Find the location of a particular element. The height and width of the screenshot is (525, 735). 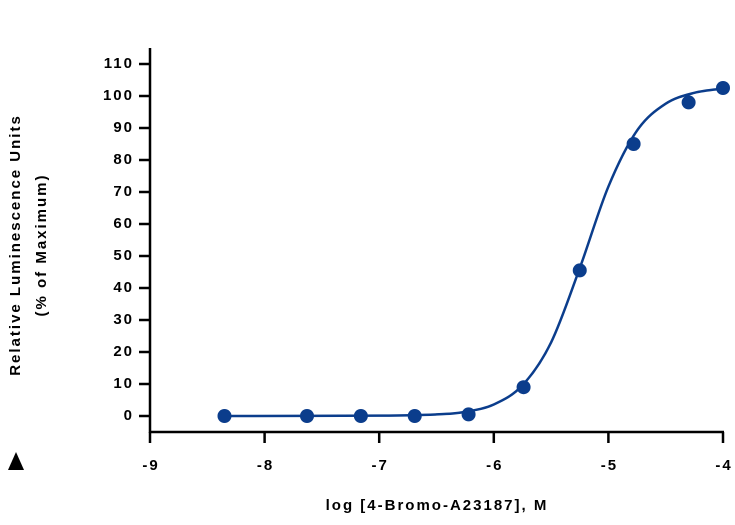

x-tick-label: -6 is located at coordinates (494, 465).